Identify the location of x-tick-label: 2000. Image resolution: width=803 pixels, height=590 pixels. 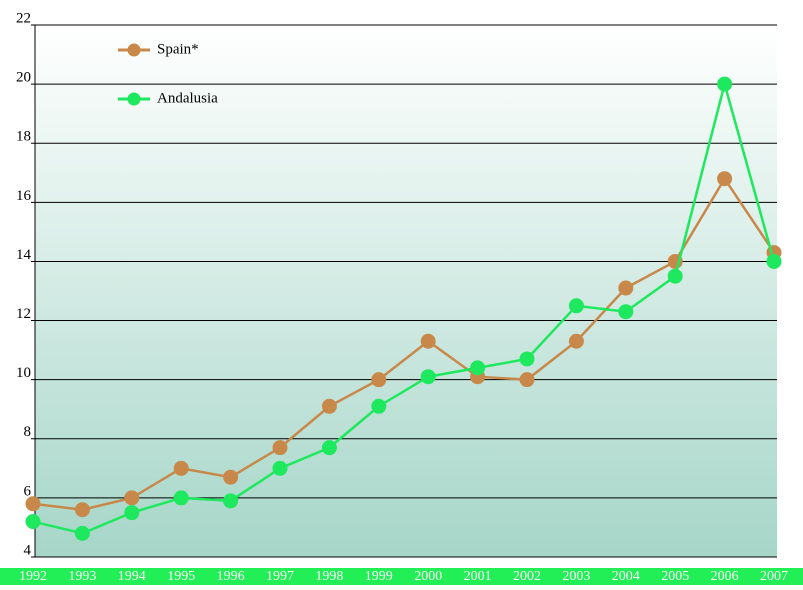
(428, 576).